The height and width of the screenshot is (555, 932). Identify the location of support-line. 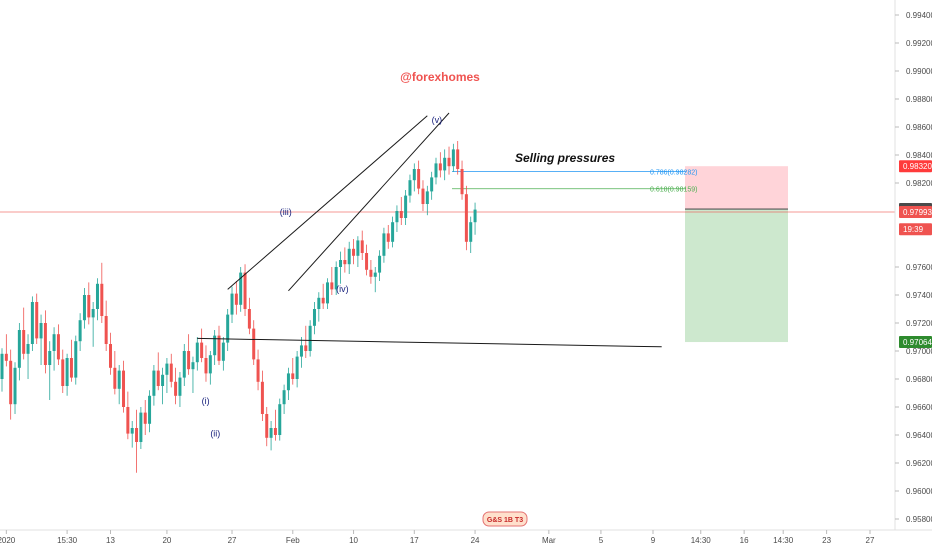
(429, 342).